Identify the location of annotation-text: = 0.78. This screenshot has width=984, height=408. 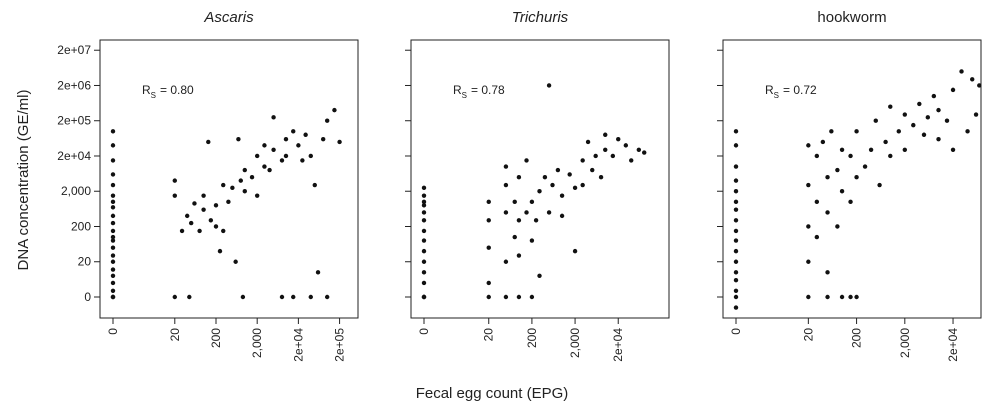
(488, 90).